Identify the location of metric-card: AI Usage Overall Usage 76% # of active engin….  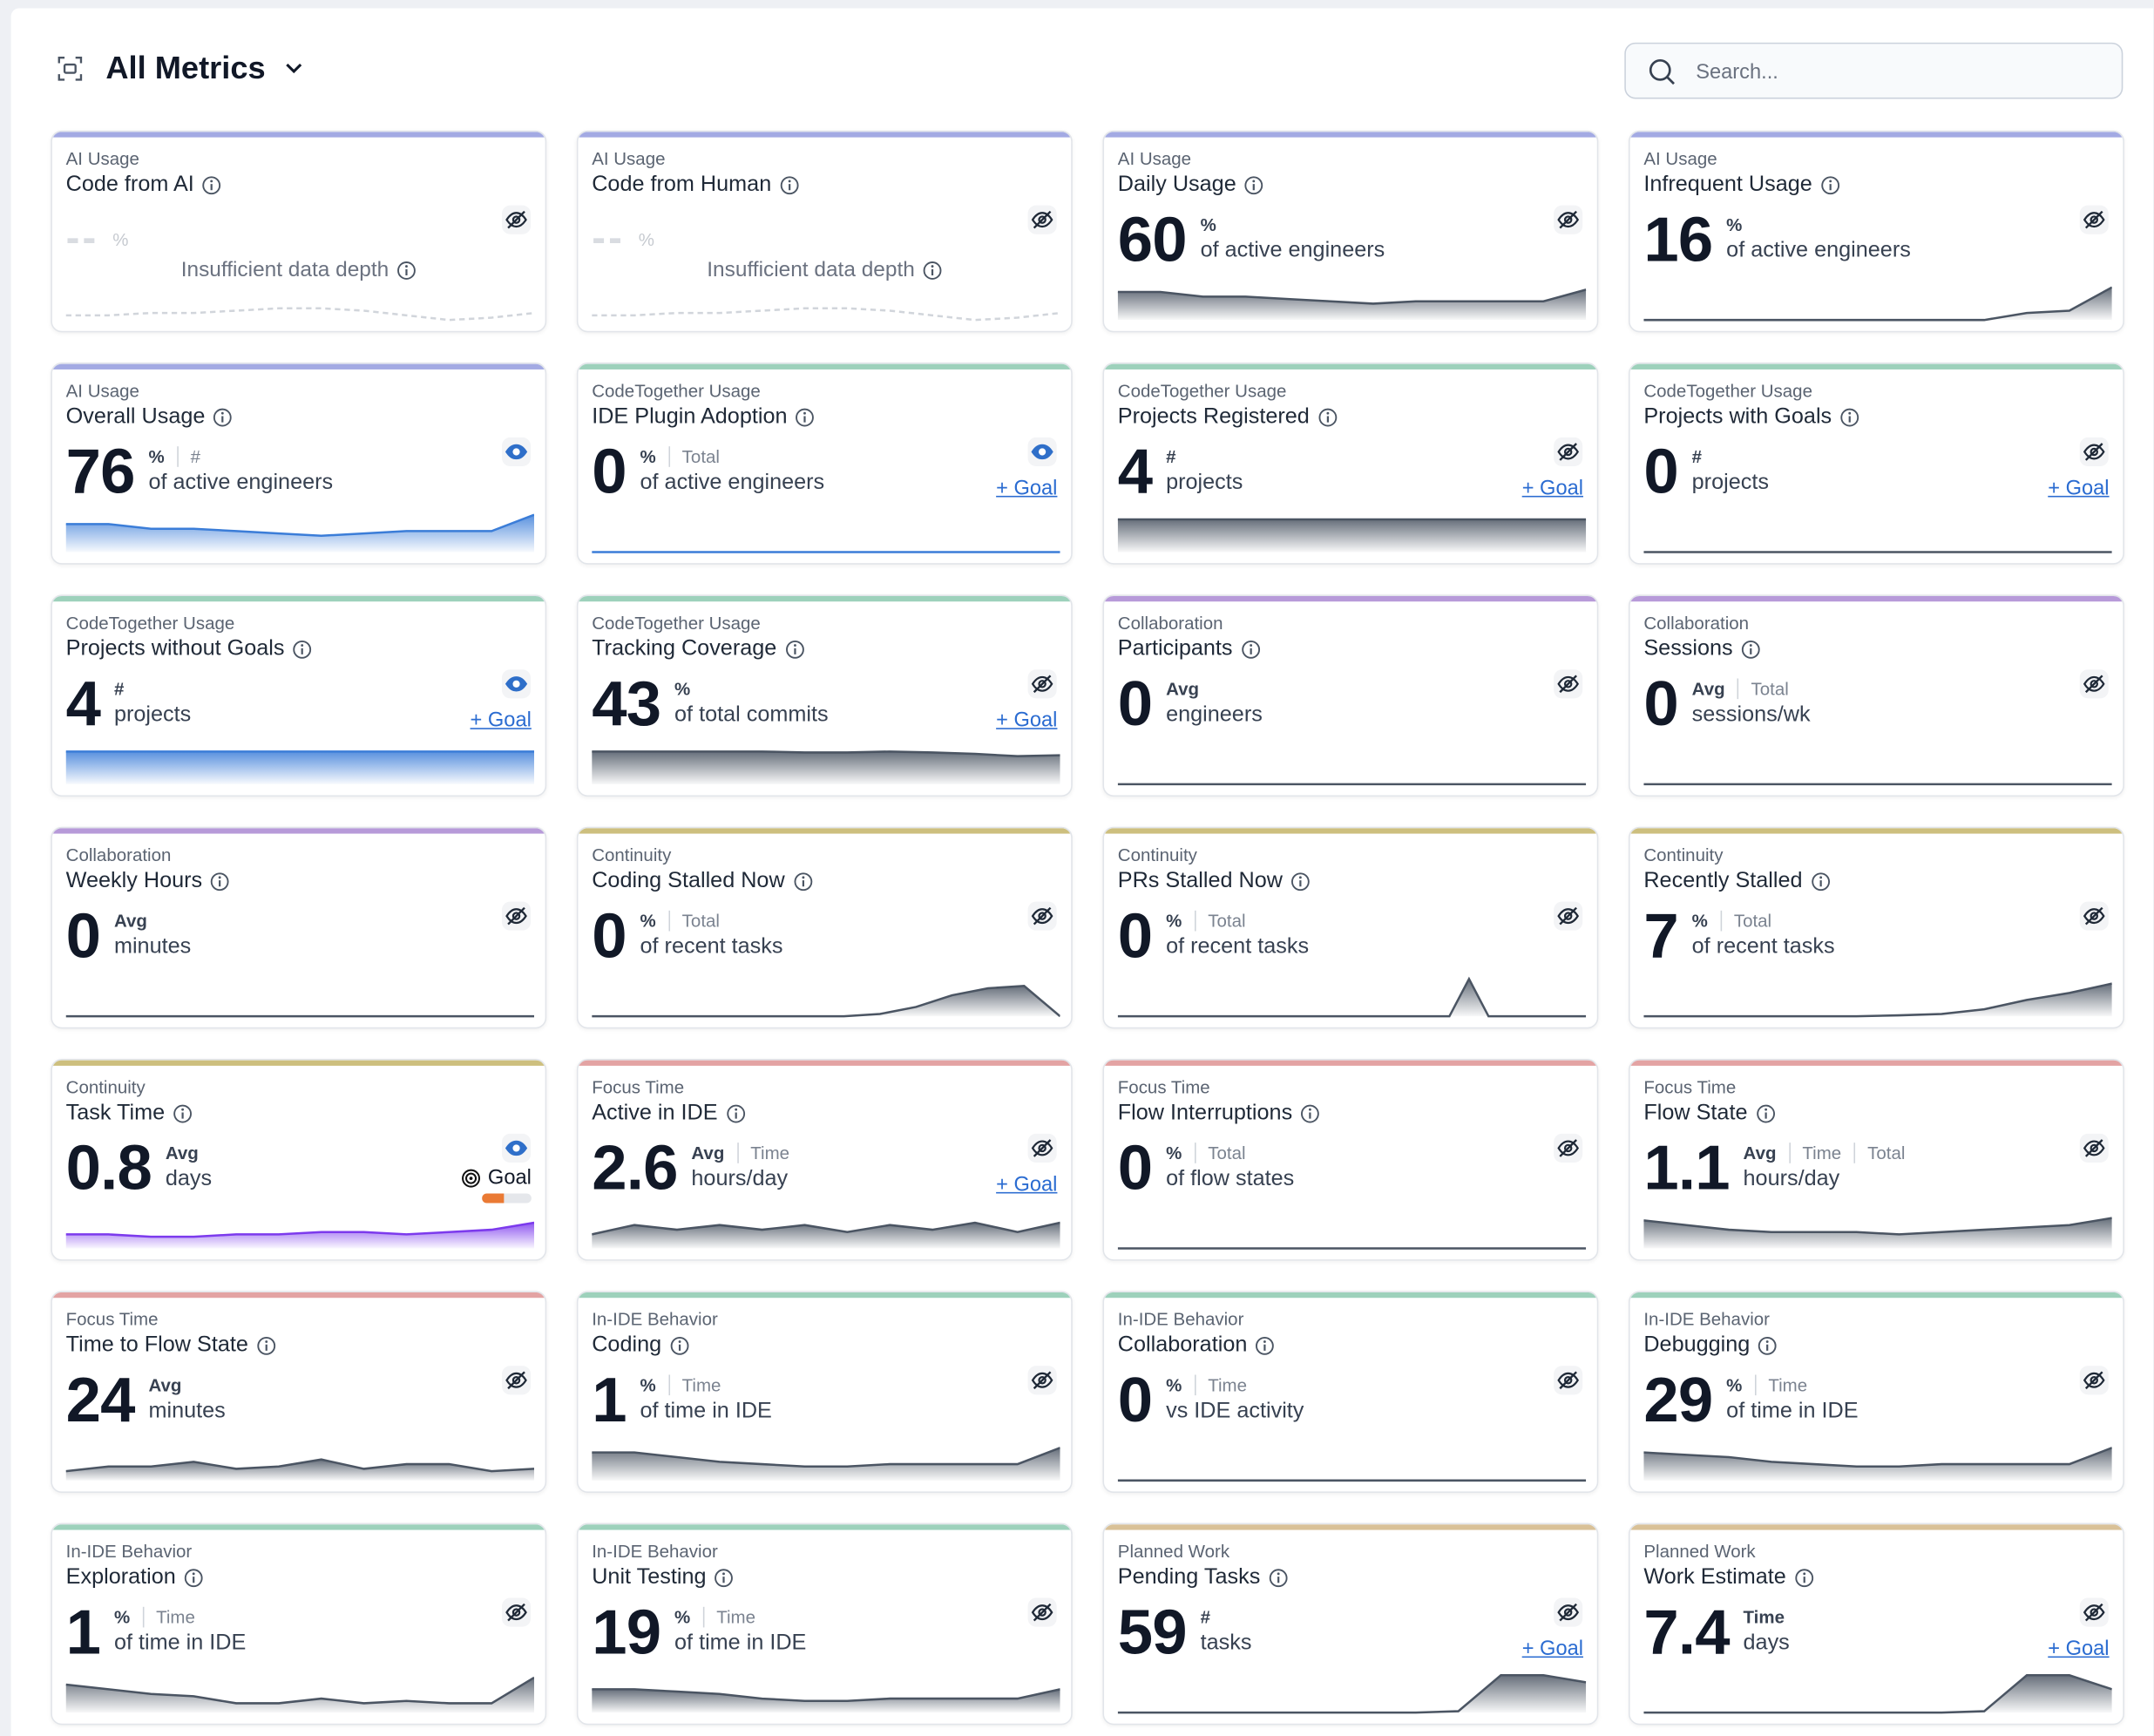
(299, 464).